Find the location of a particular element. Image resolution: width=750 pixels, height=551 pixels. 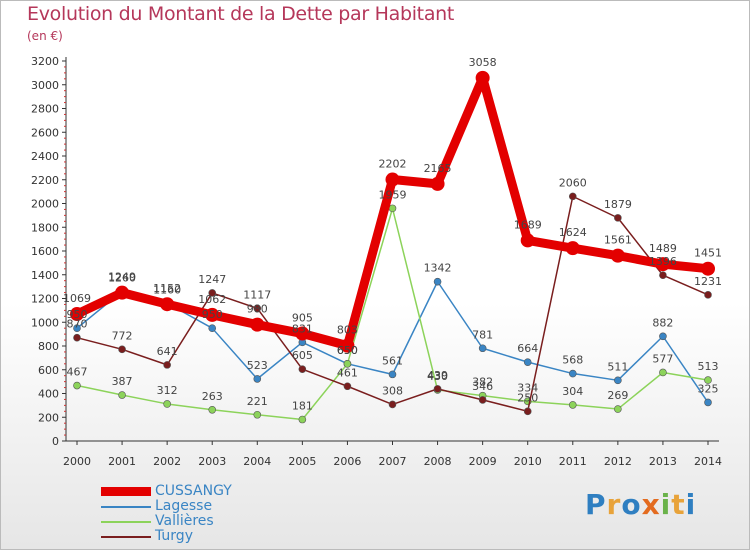

data-label-turgy: 641 is located at coordinates (167, 351).